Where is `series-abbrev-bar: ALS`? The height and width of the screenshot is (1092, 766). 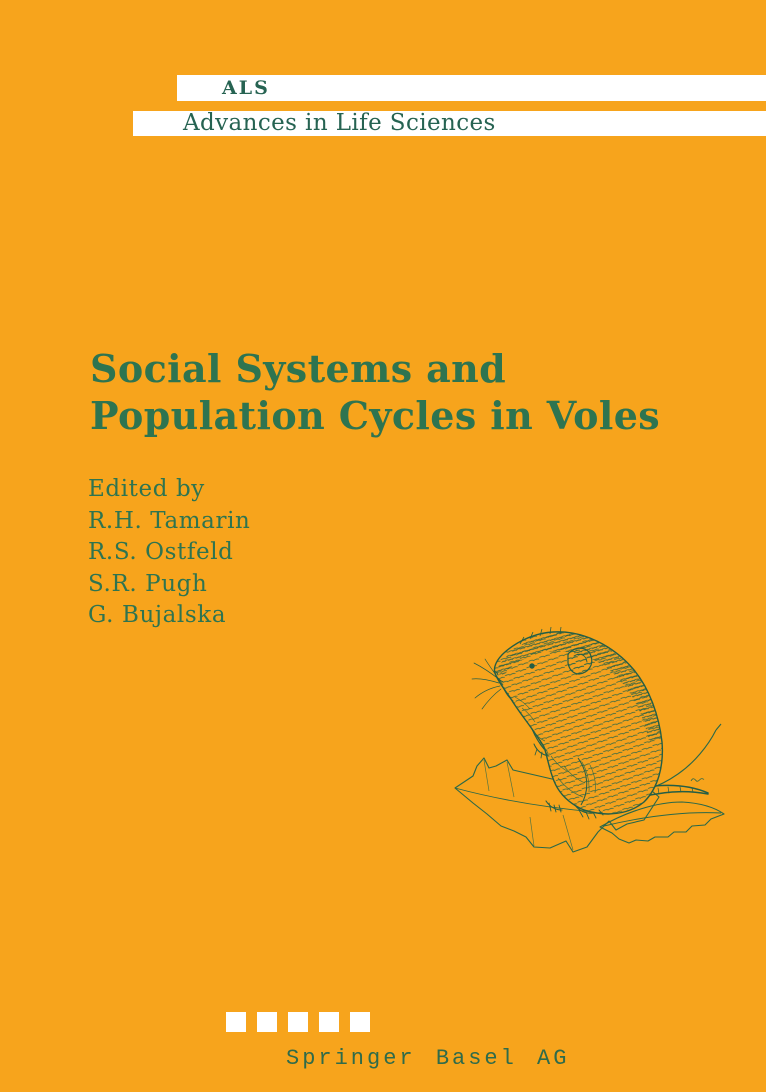
series-abbrev-bar: ALS is located at coordinates (471, 88).